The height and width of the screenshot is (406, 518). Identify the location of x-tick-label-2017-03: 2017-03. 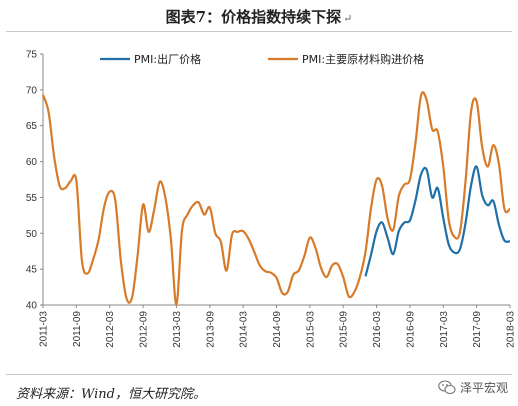
(444, 329).